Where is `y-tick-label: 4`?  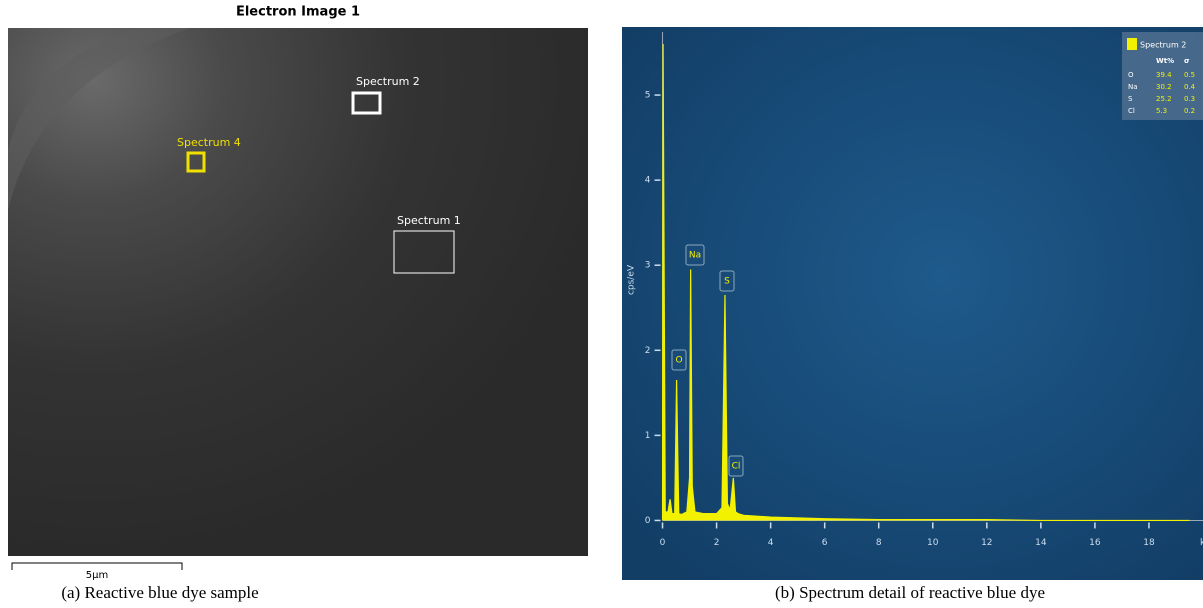 y-tick-label: 4 is located at coordinates (648, 181).